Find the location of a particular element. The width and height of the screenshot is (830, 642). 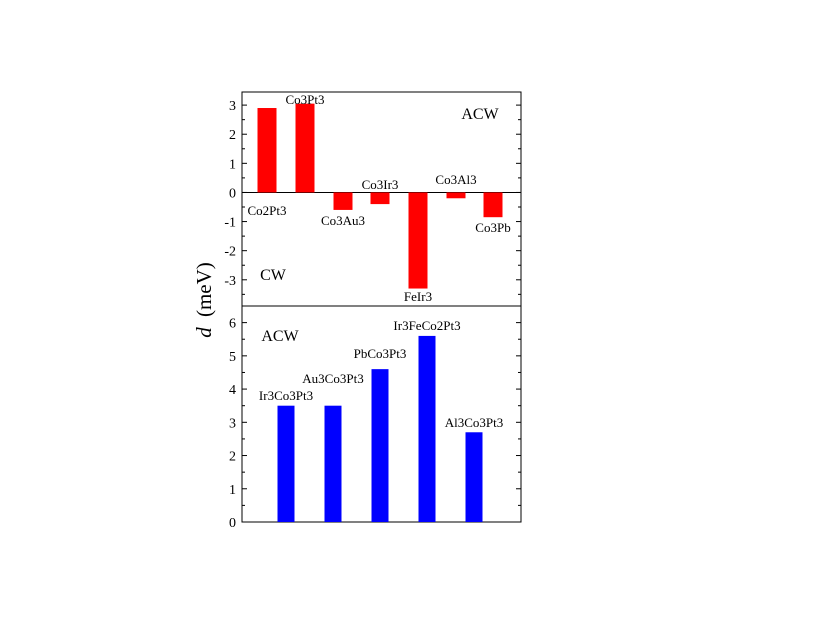

y-tick-label: 4 is located at coordinates (232, 390).